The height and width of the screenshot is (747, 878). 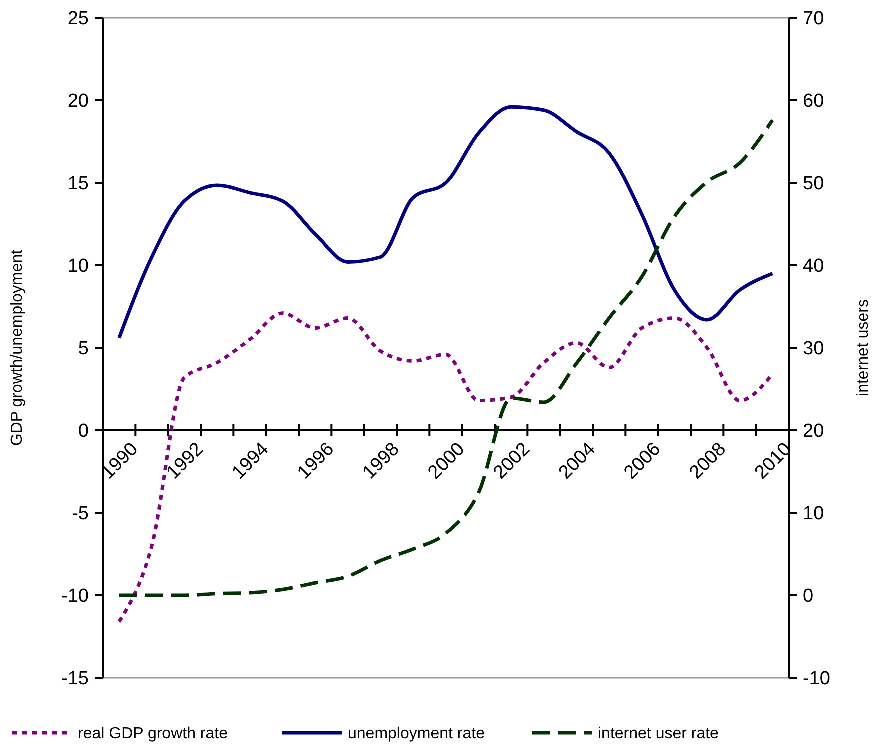 I want to click on legend-label: real GDP growth rate, so click(x=153, y=734).